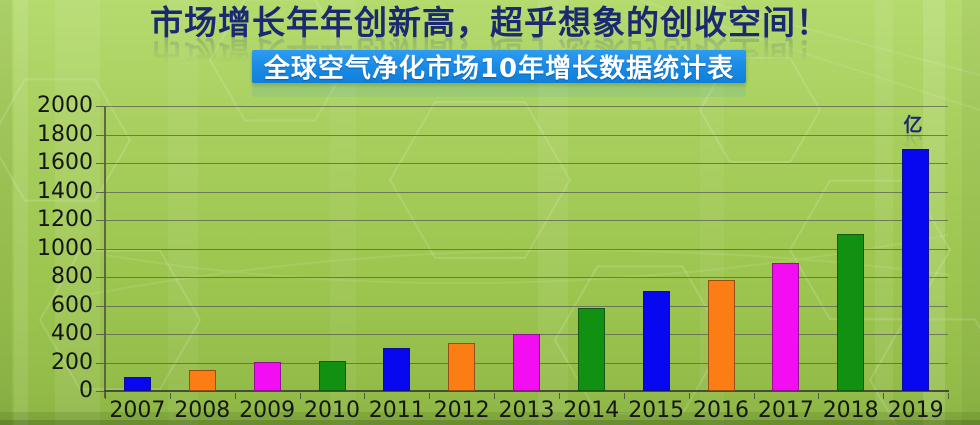  What do you see at coordinates (72, 276) in the screenshot?
I see `y-axis-label: 800` at bounding box center [72, 276].